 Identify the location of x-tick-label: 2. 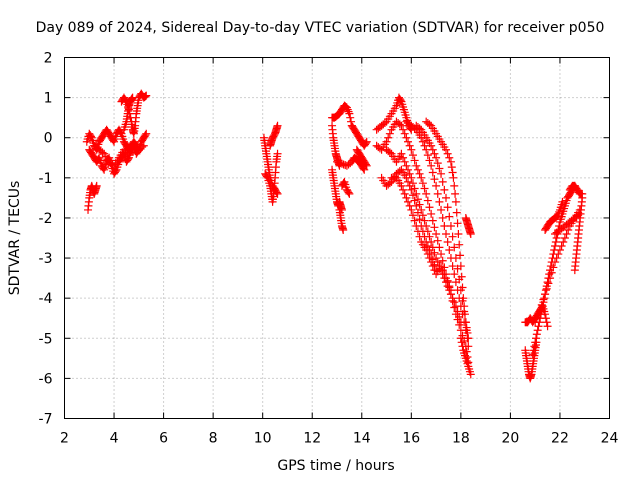
(64, 439).